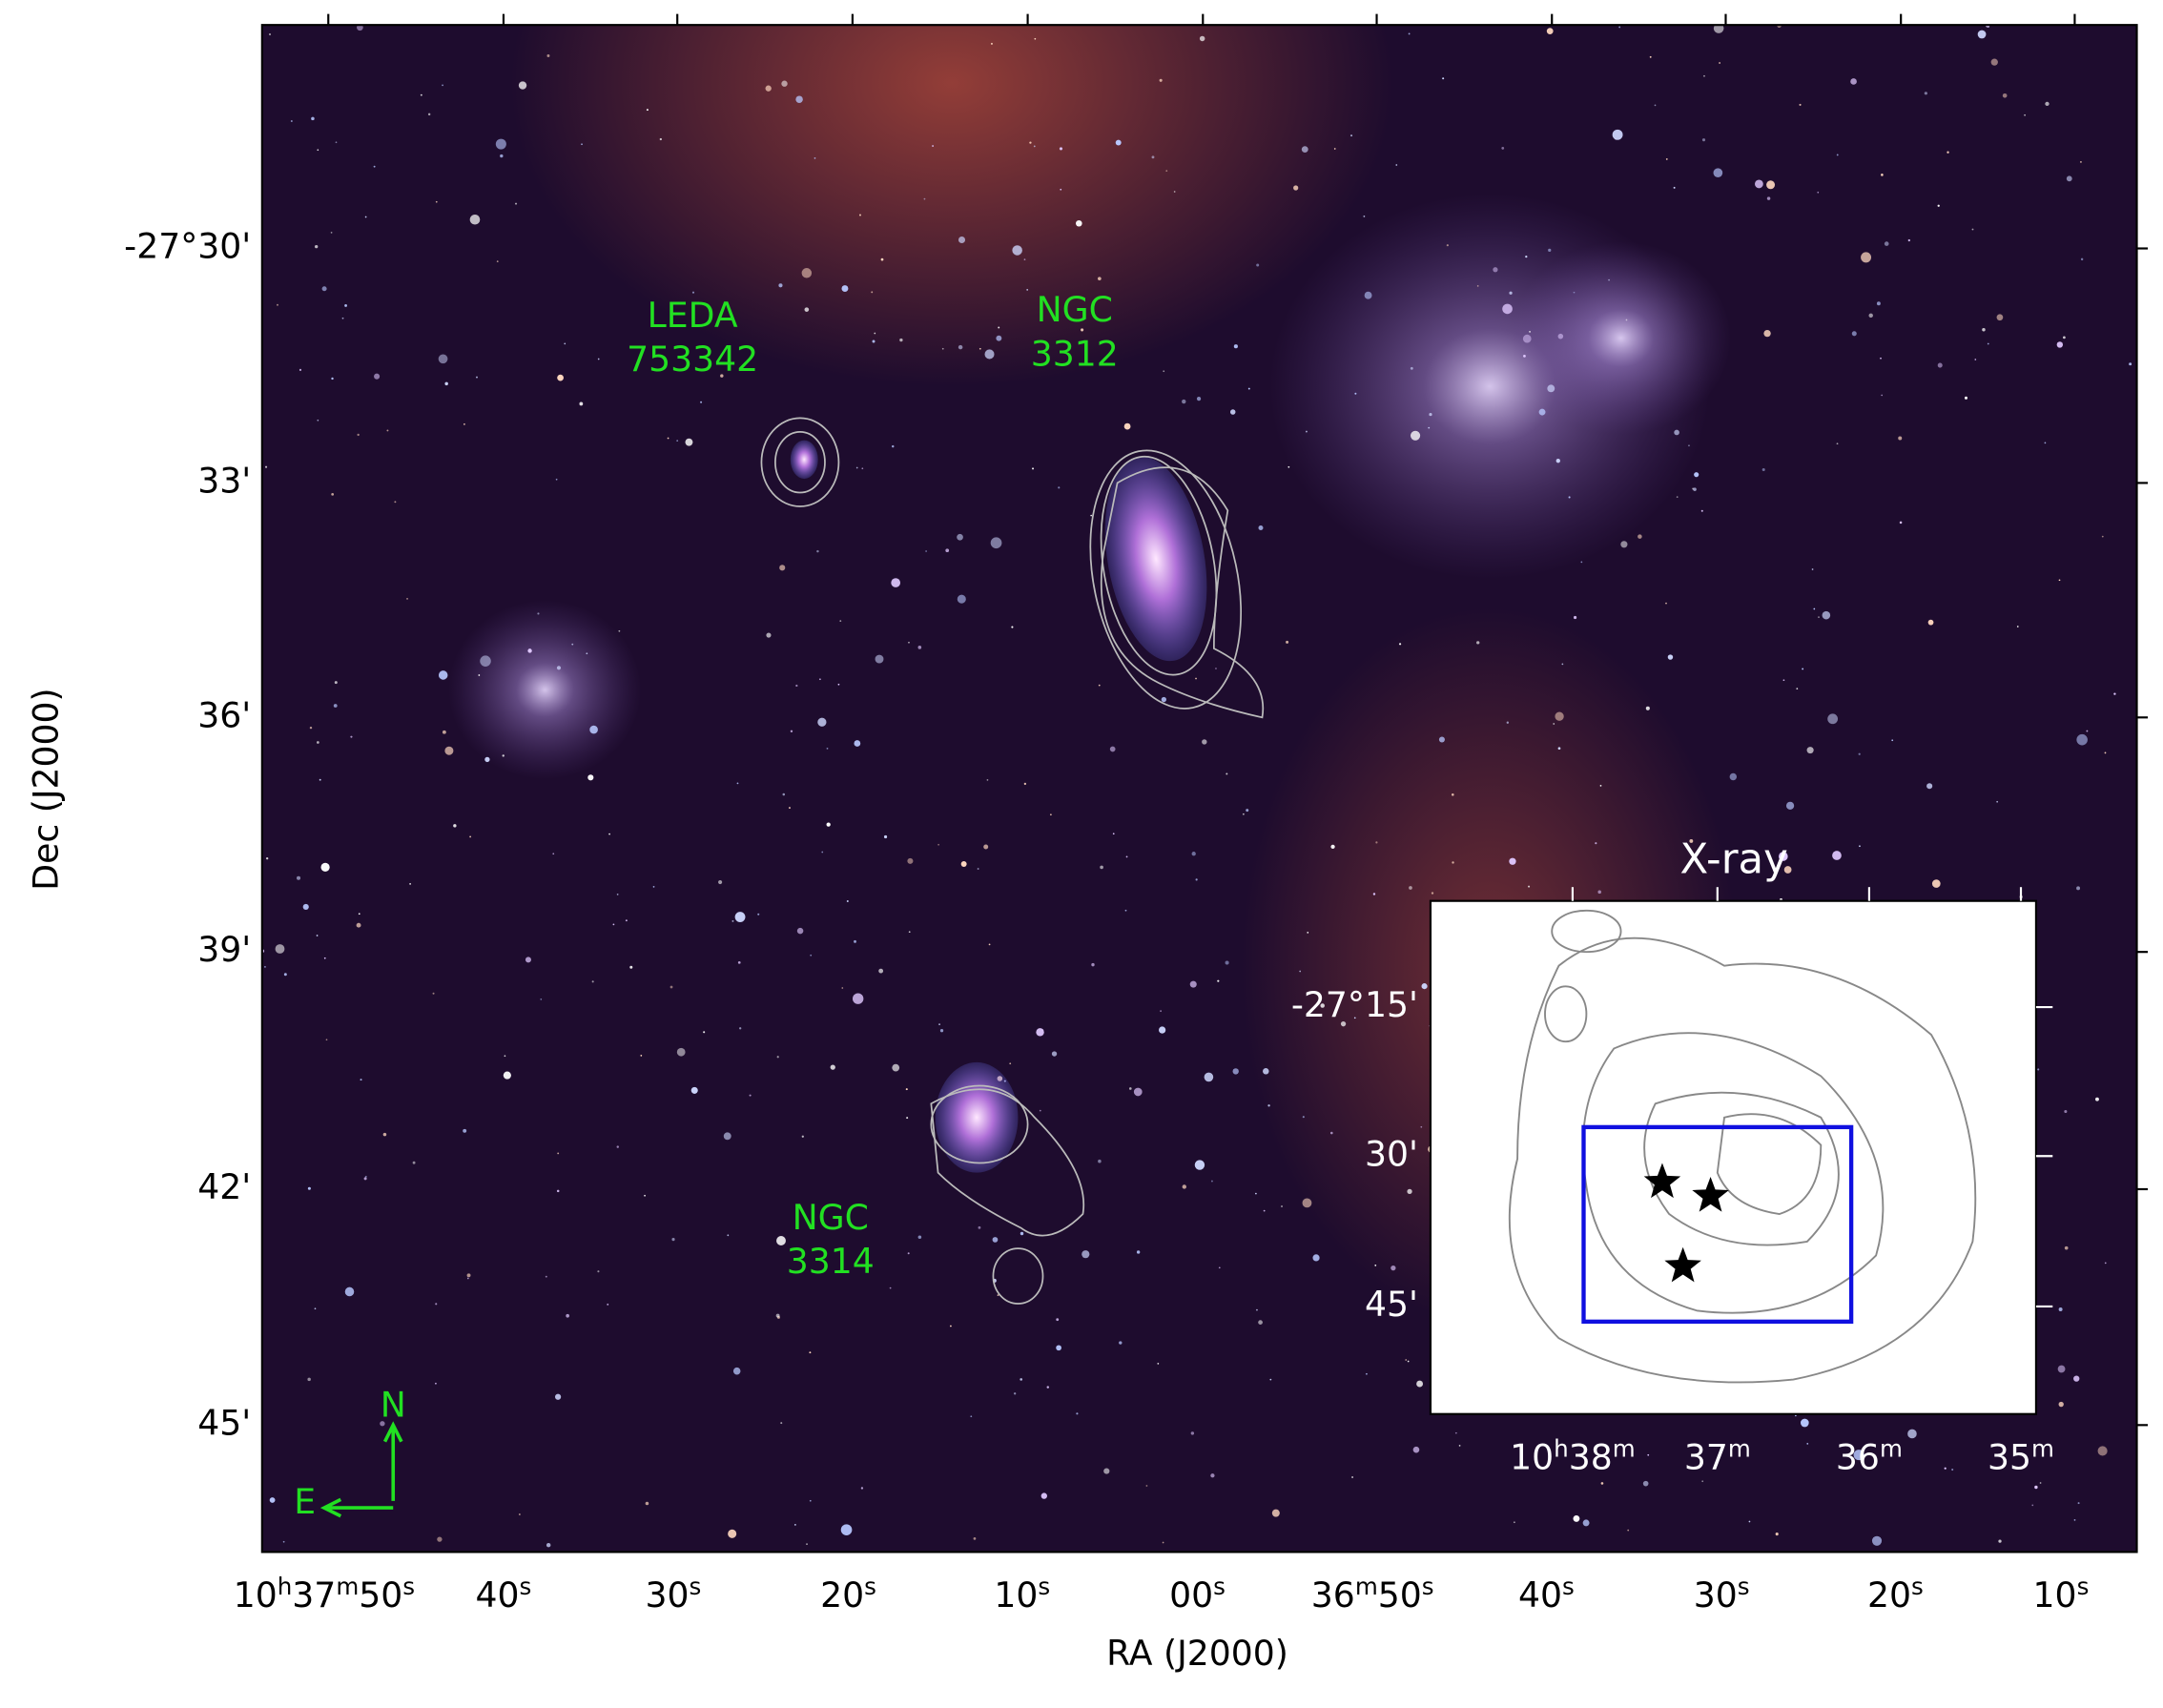 This screenshot has height=1708, width=2163. Describe the element at coordinates (224, 714) in the screenshot. I see `tick-label: 36'` at that location.